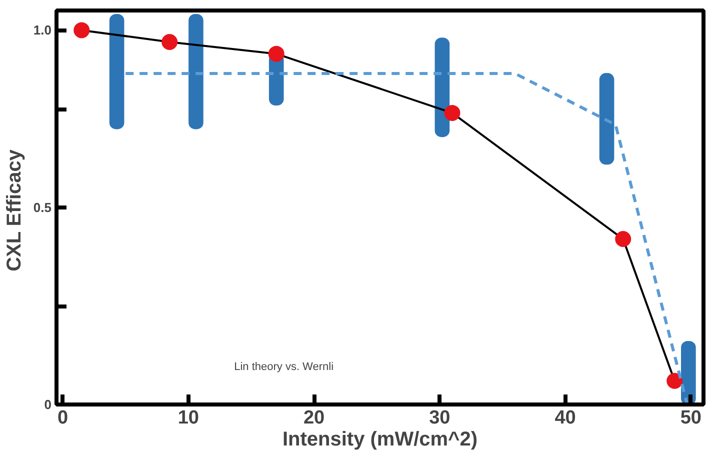 The height and width of the screenshot is (453, 707). What do you see at coordinates (42, 207) in the screenshot?
I see `y-tick-label: 0.5` at bounding box center [42, 207].